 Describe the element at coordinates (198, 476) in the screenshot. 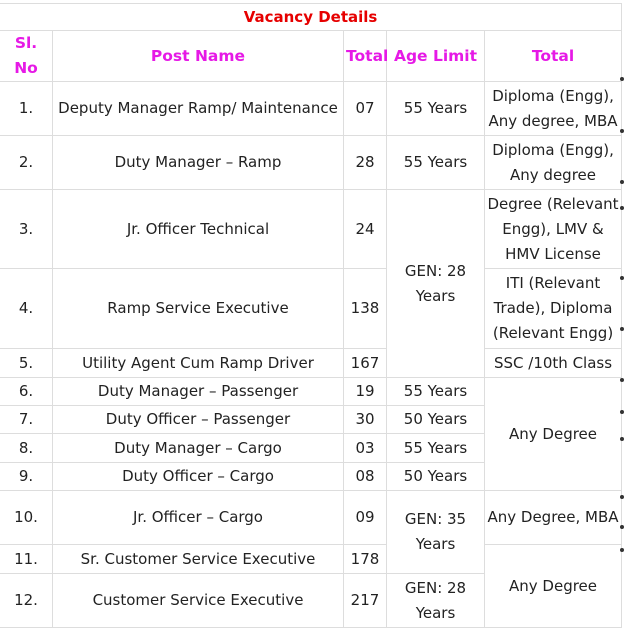

I see `post-name: Duty Officer – Cargo` at that location.